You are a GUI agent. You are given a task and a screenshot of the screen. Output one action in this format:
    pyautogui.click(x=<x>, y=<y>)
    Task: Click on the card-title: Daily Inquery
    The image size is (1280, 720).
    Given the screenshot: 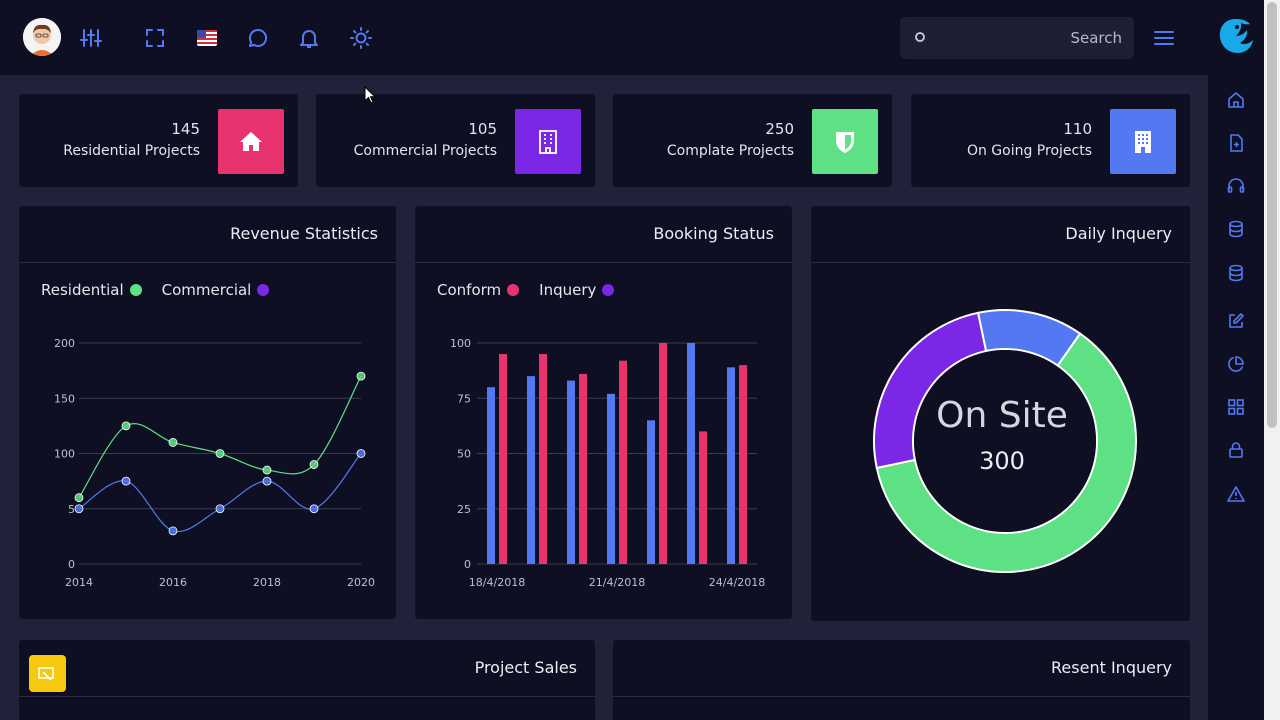 What is the action you would take?
    pyautogui.click(x=1118, y=233)
    